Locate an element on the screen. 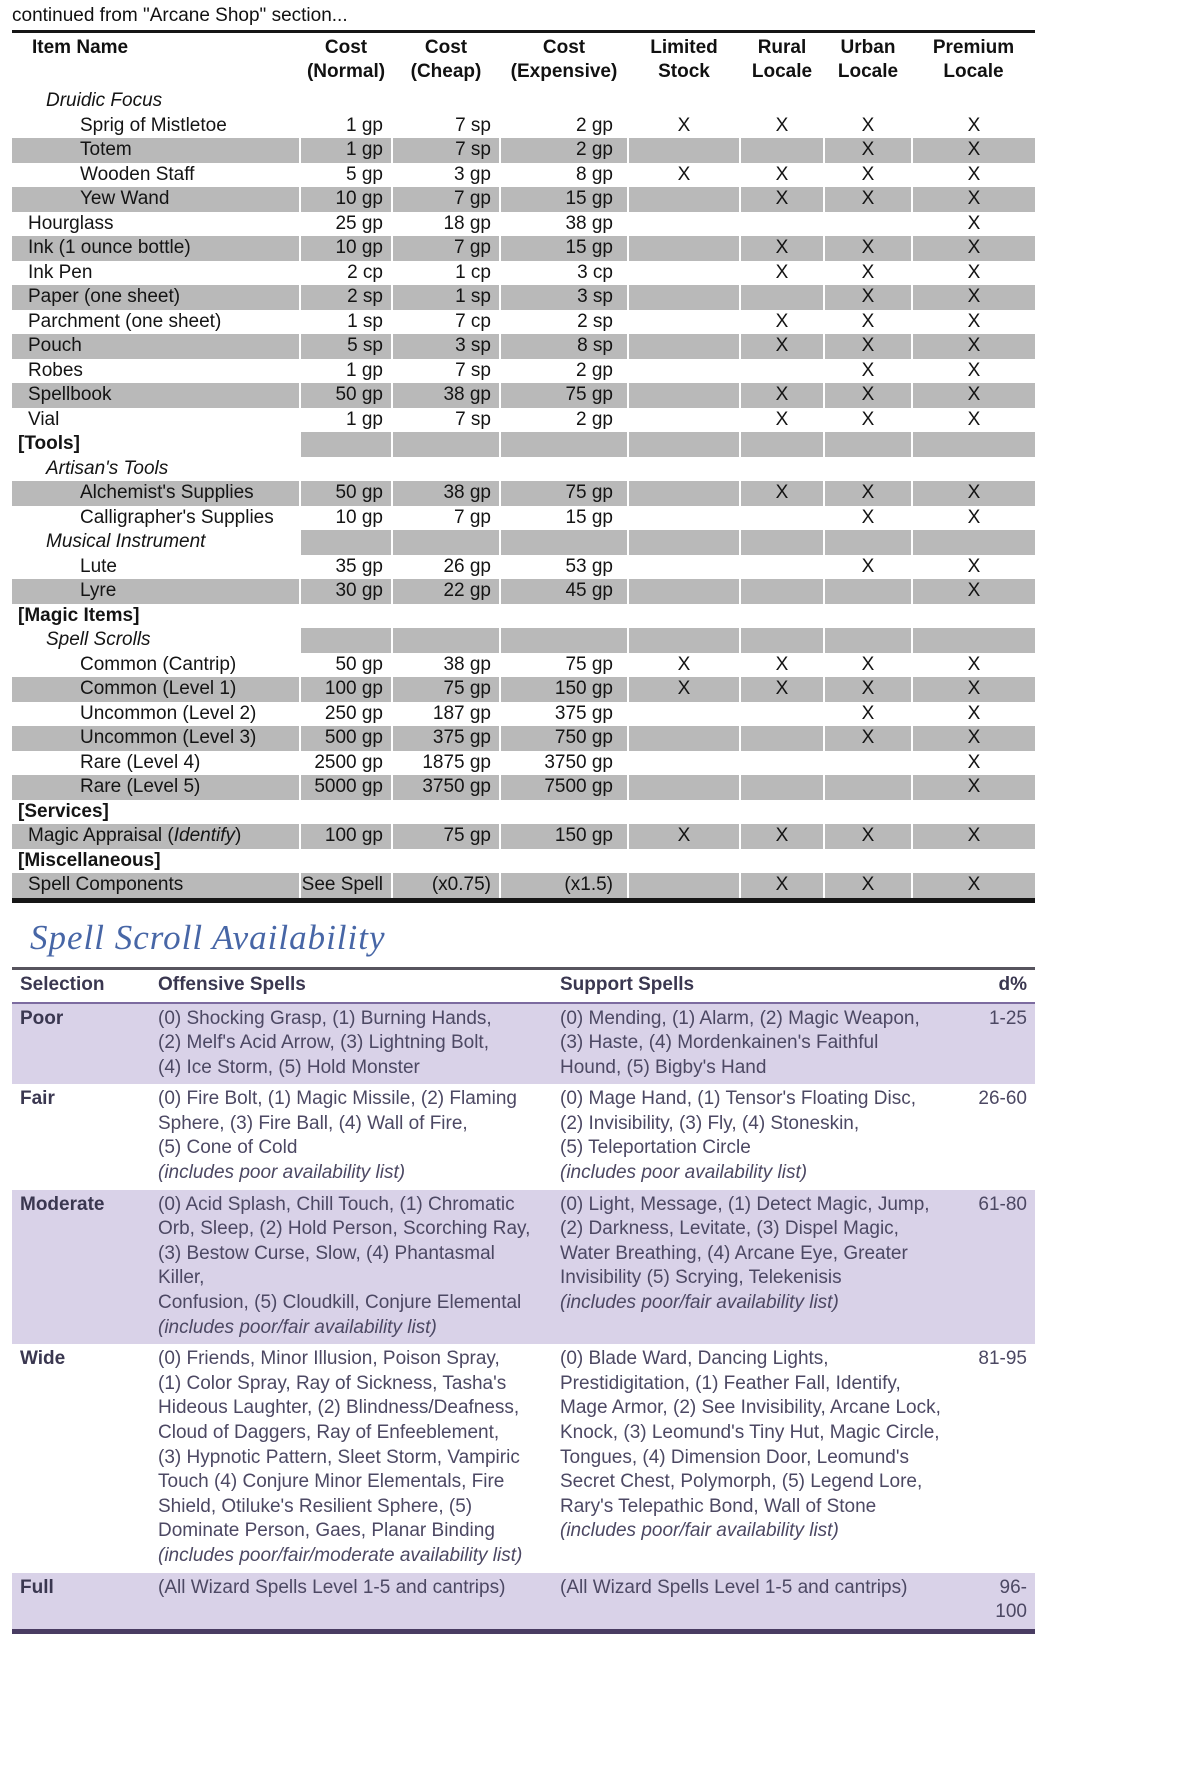 Image resolution: width=1200 pixels, height=1791 pixels. cost-expensive-cell: 45 gp is located at coordinates (563, 591).